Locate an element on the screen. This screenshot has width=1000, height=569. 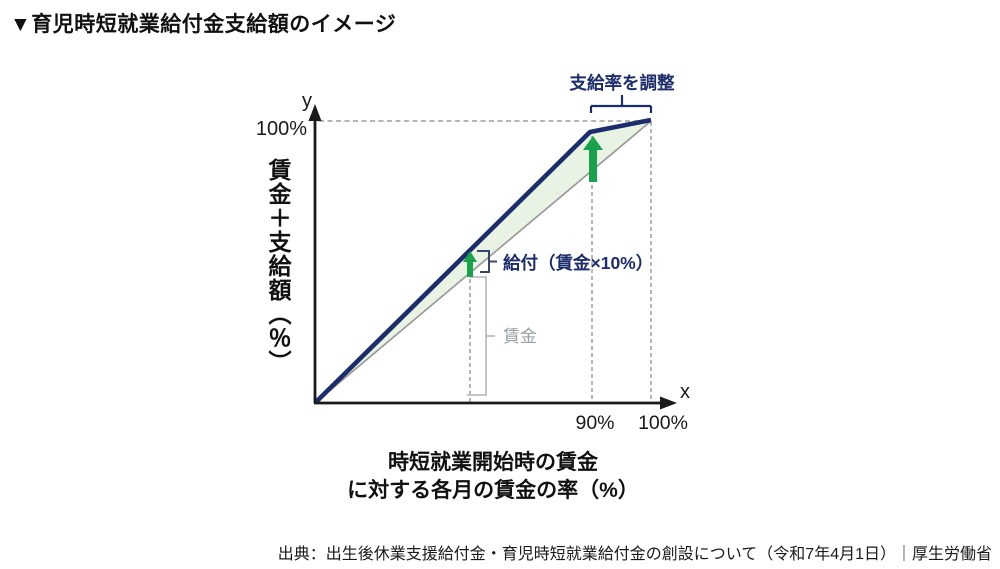
y-axis-arrowhead-icon is located at coordinates (315, 112).